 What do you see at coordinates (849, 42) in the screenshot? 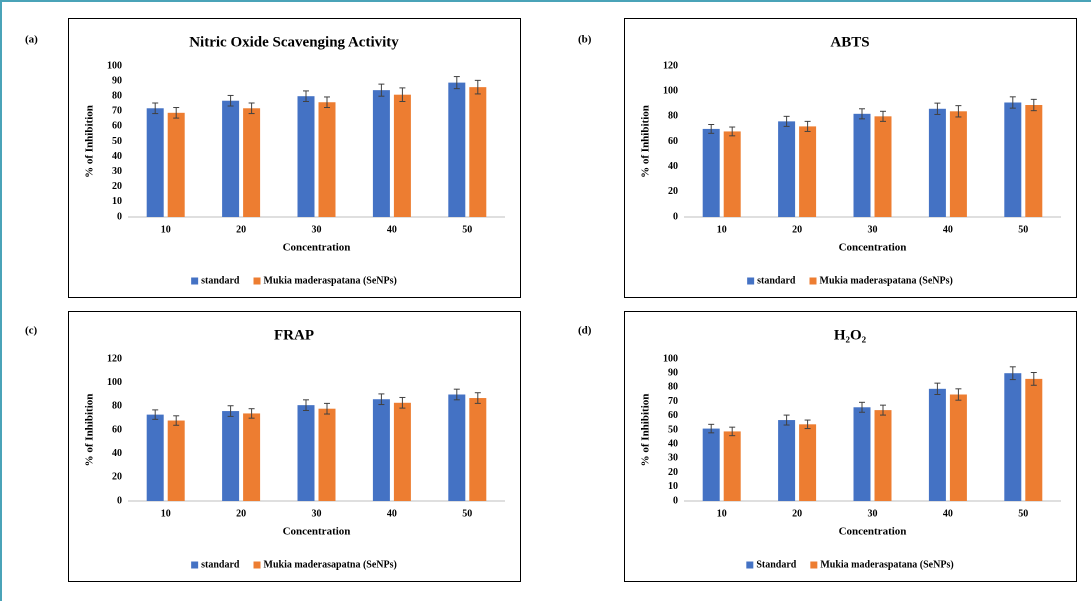
I see `chart-title: ABTS` at bounding box center [849, 42].